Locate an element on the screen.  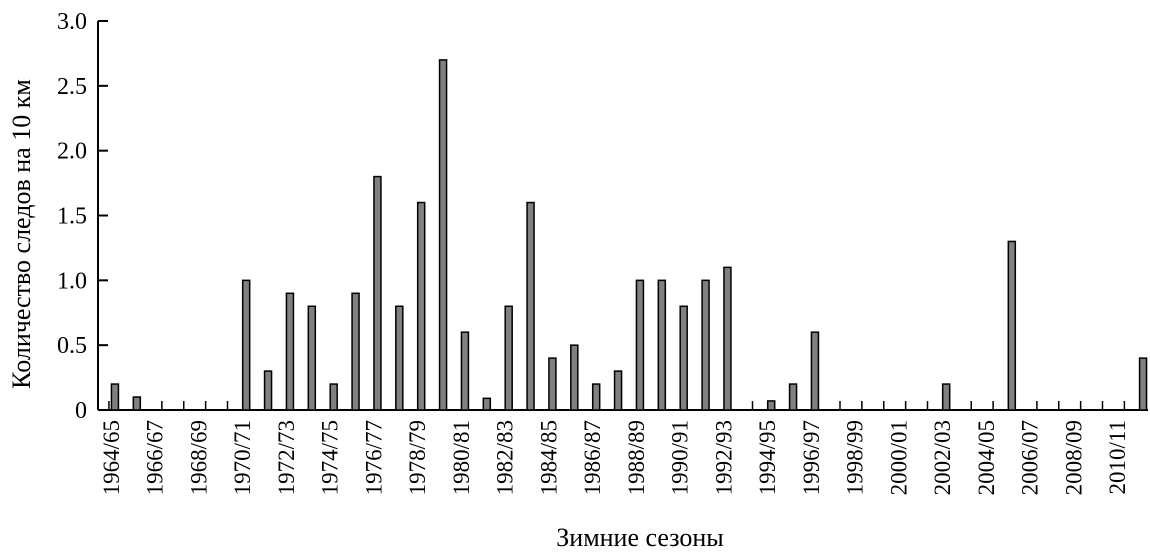
x-tick-label: 2002/03 is located at coordinates (942, 457).